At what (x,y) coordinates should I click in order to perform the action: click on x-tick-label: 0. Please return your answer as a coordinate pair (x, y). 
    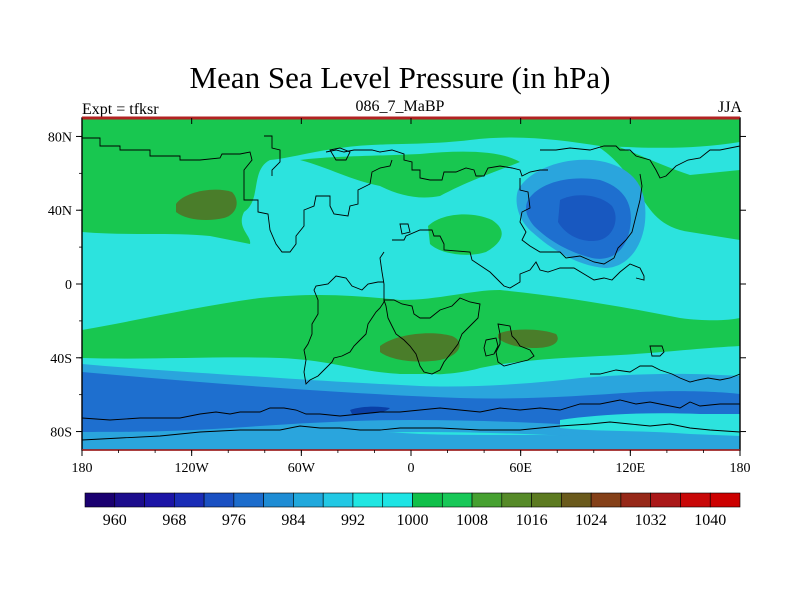
    Looking at the image, I should click on (411, 468).